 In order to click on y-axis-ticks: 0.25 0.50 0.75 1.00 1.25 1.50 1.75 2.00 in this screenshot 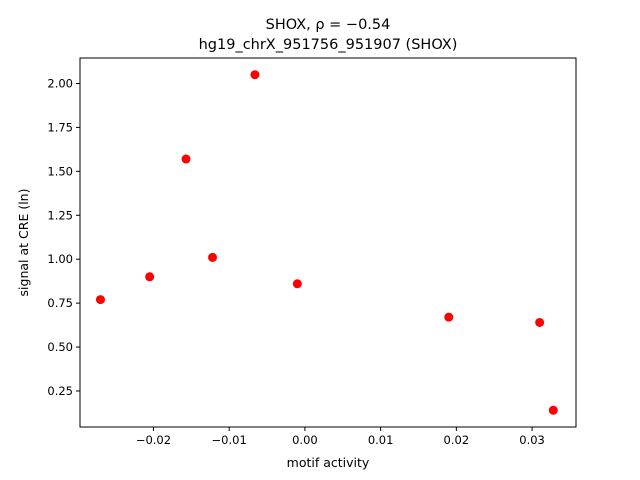, I will do `click(63, 237)`.